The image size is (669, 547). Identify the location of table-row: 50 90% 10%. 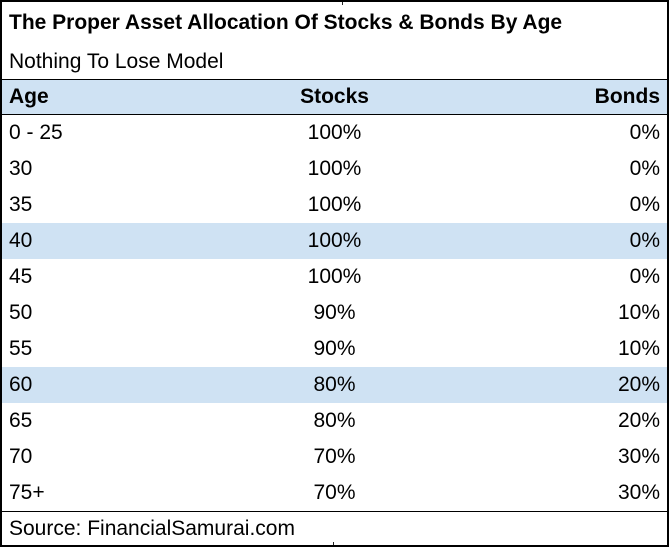
(334, 313).